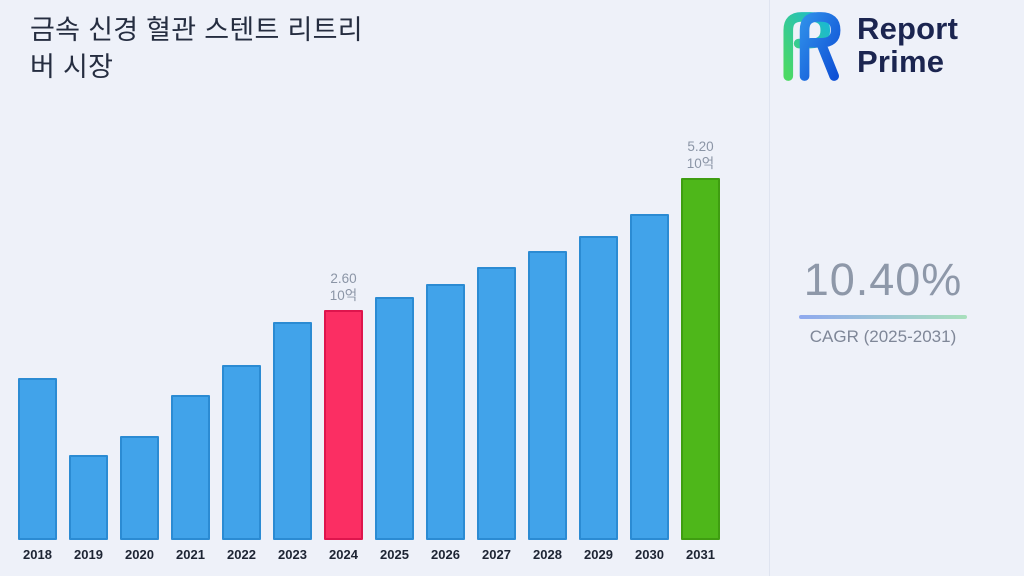  I want to click on bar-2025, so click(394, 418).